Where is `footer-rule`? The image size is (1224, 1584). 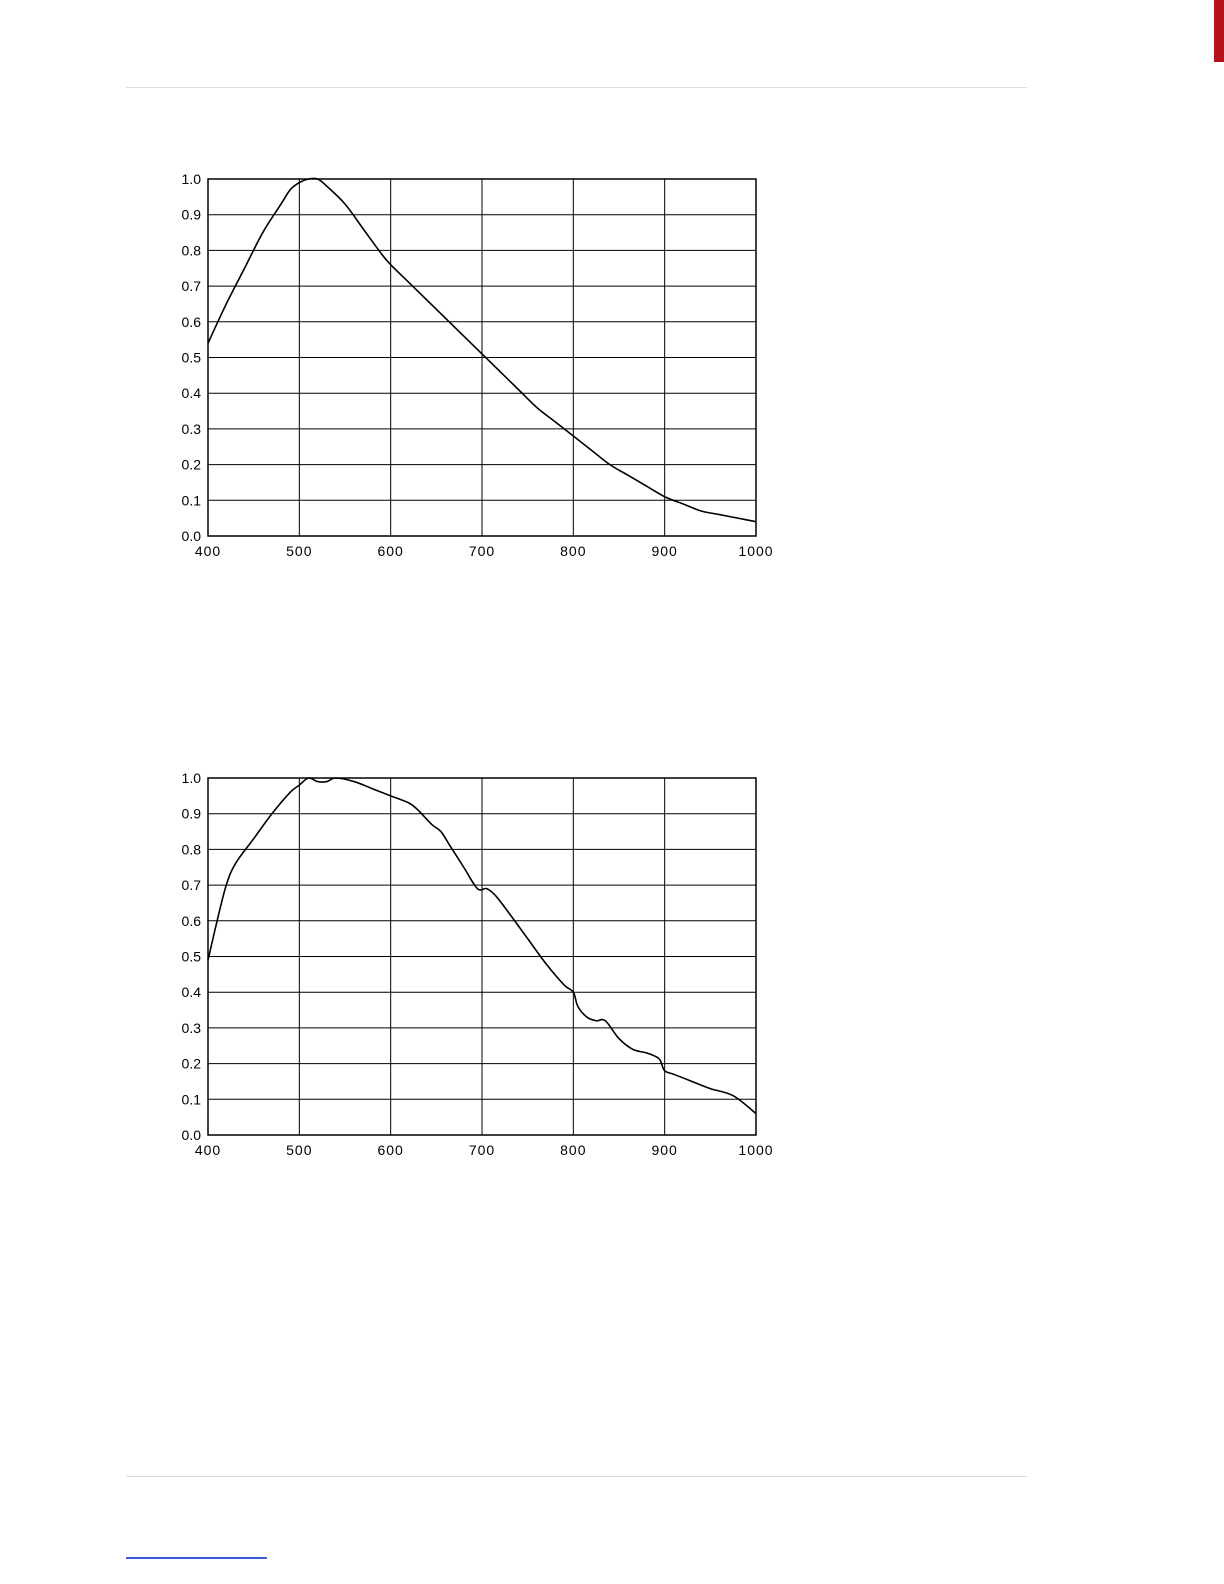 footer-rule is located at coordinates (576, 1476).